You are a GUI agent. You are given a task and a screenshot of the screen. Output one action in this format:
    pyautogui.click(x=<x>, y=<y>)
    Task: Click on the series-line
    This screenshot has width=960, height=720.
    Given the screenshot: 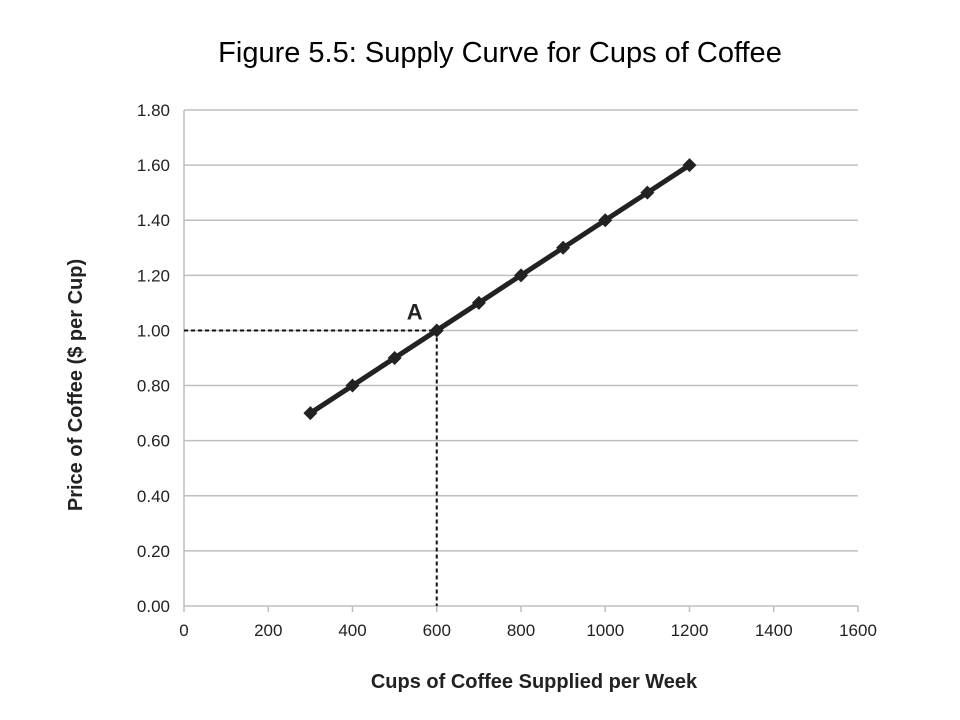 What is the action you would take?
    pyautogui.click(x=500, y=289)
    